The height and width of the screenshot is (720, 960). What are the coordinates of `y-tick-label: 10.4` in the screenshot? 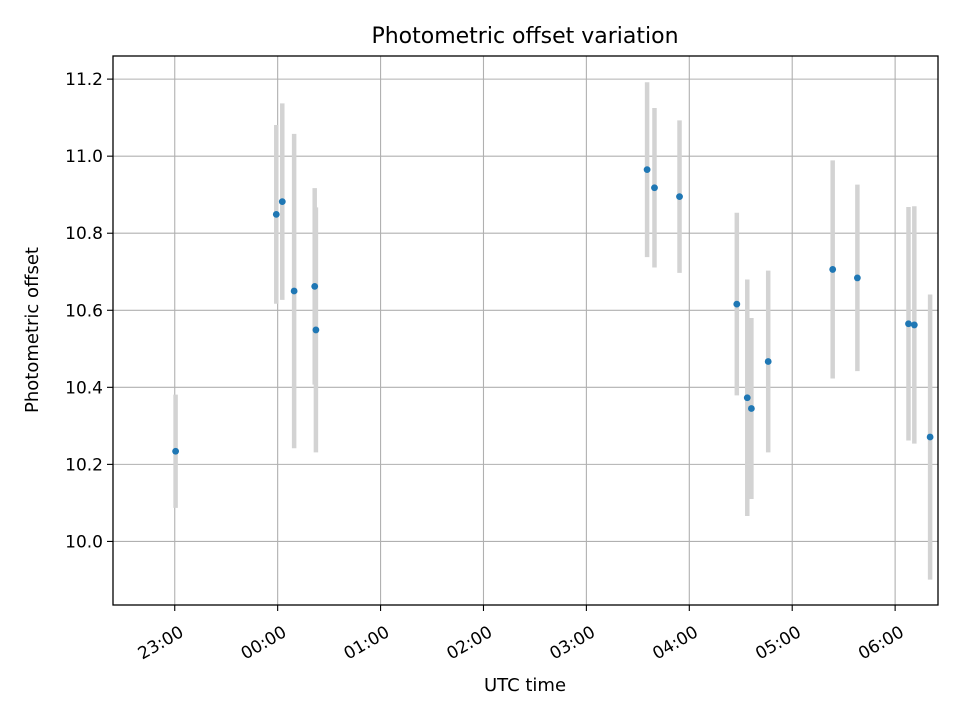 It's located at (84, 388).